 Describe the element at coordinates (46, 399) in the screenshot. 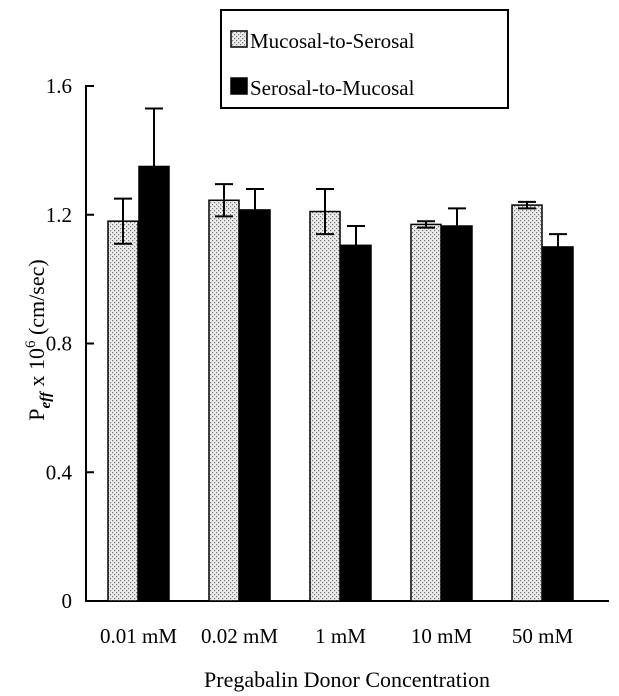

I see `y-axis-label-subscript: eff` at that location.